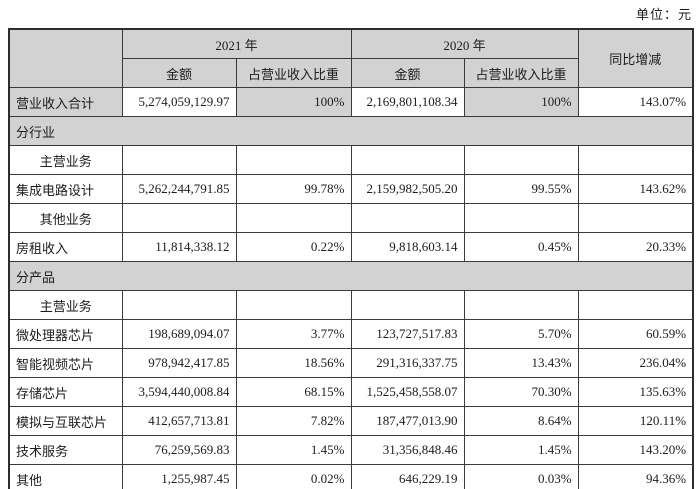 This screenshot has height=489, width=700. I want to click on amount-2021: 198,689,094.07, so click(179, 334).